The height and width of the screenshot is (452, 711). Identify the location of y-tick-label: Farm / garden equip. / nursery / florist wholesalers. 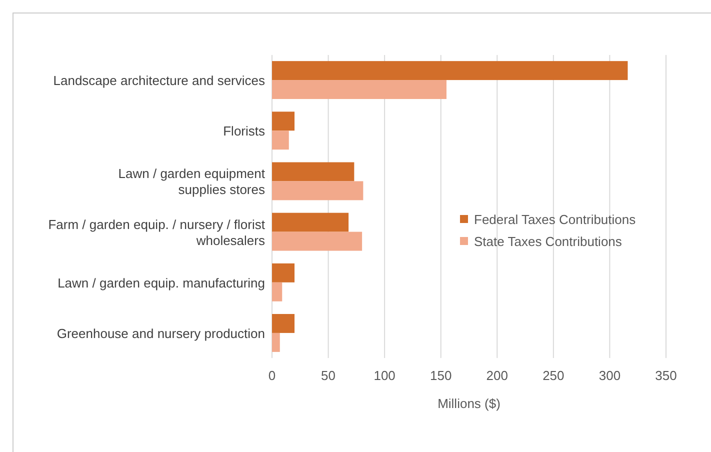
(157, 232).